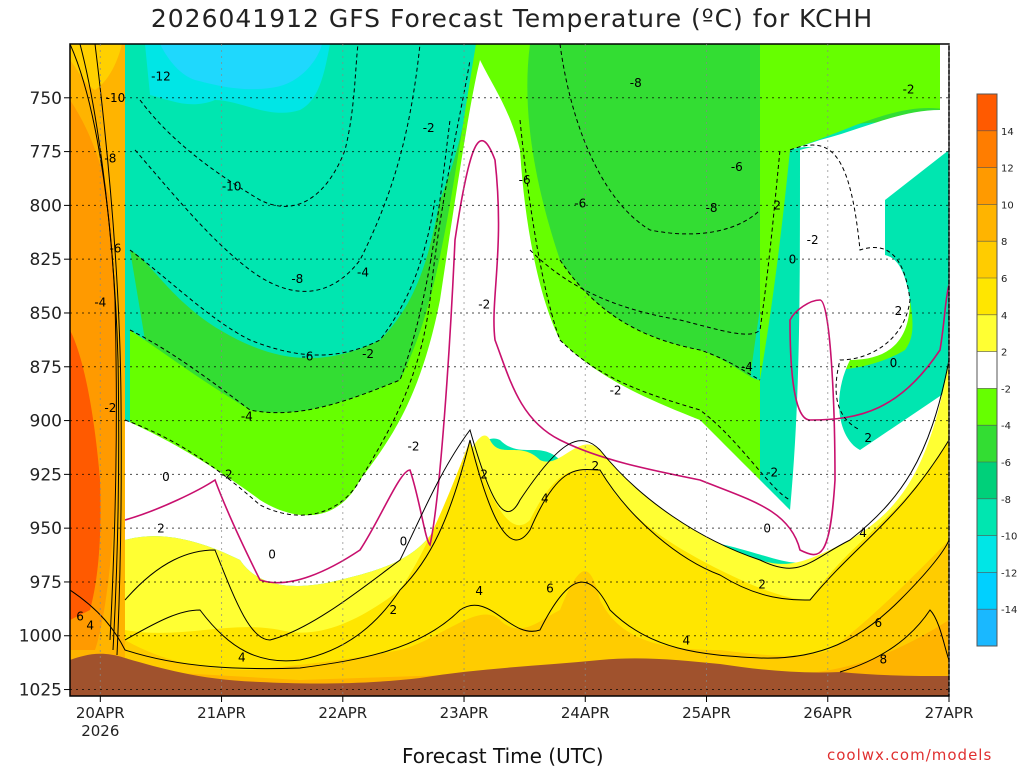 This screenshot has height=768, width=1024. I want to click on colorbar-tick-label: -12, so click(1009, 573).